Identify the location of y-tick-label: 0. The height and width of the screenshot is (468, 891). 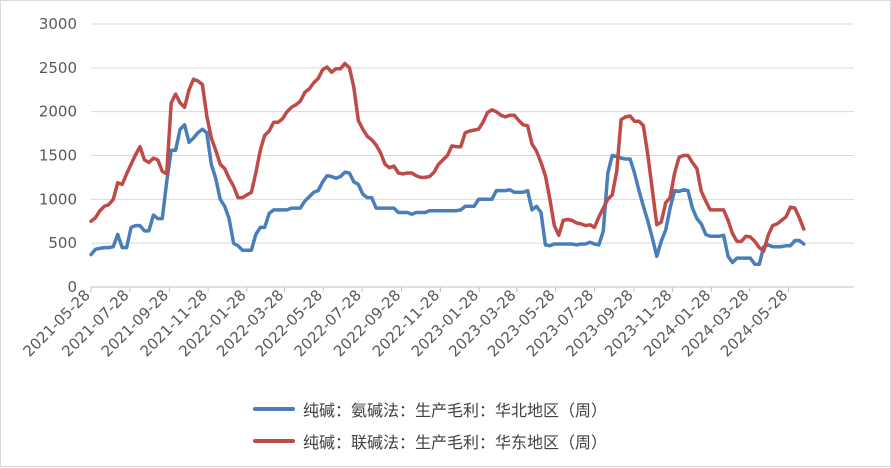
(72, 287).